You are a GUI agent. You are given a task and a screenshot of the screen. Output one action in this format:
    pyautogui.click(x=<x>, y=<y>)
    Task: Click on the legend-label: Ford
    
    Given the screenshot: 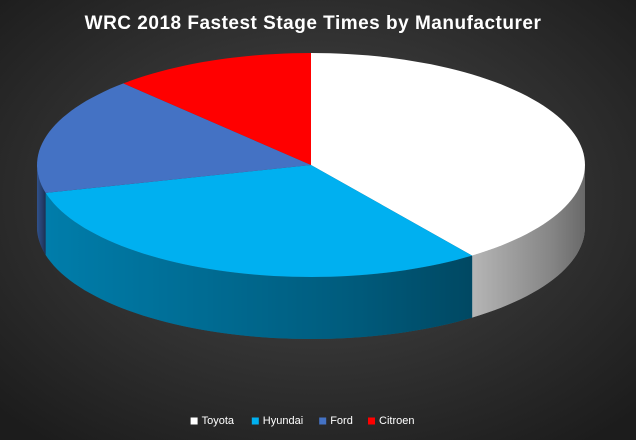 What is the action you would take?
    pyautogui.click(x=341, y=421)
    